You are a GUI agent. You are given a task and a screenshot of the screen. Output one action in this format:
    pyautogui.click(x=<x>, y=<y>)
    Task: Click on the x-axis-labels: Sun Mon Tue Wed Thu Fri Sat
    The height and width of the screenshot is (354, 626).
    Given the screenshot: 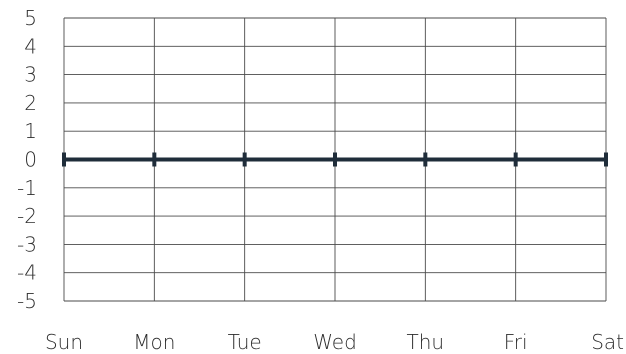 What is the action you would take?
    pyautogui.click(x=334, y=342)
    